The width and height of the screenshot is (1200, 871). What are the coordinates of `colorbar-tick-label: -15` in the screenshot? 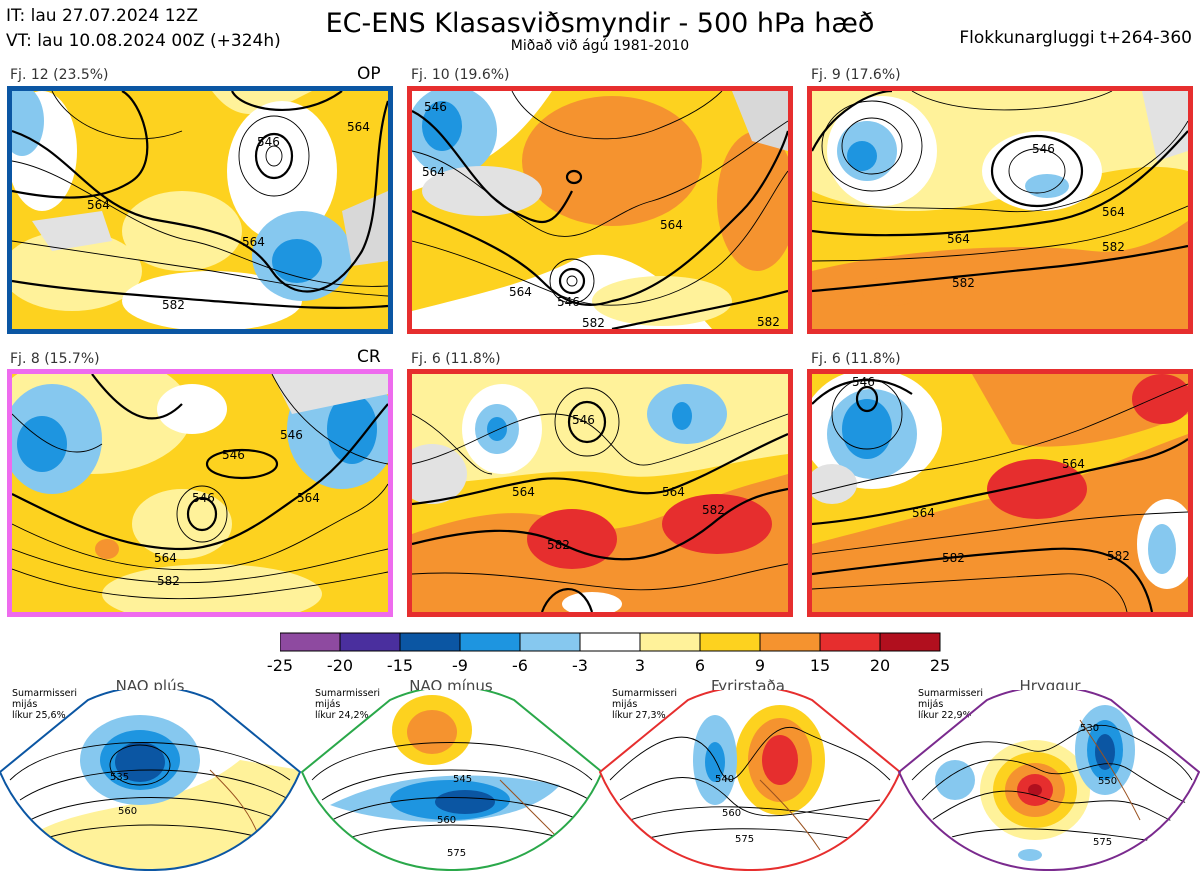 It's located at (400, 665).